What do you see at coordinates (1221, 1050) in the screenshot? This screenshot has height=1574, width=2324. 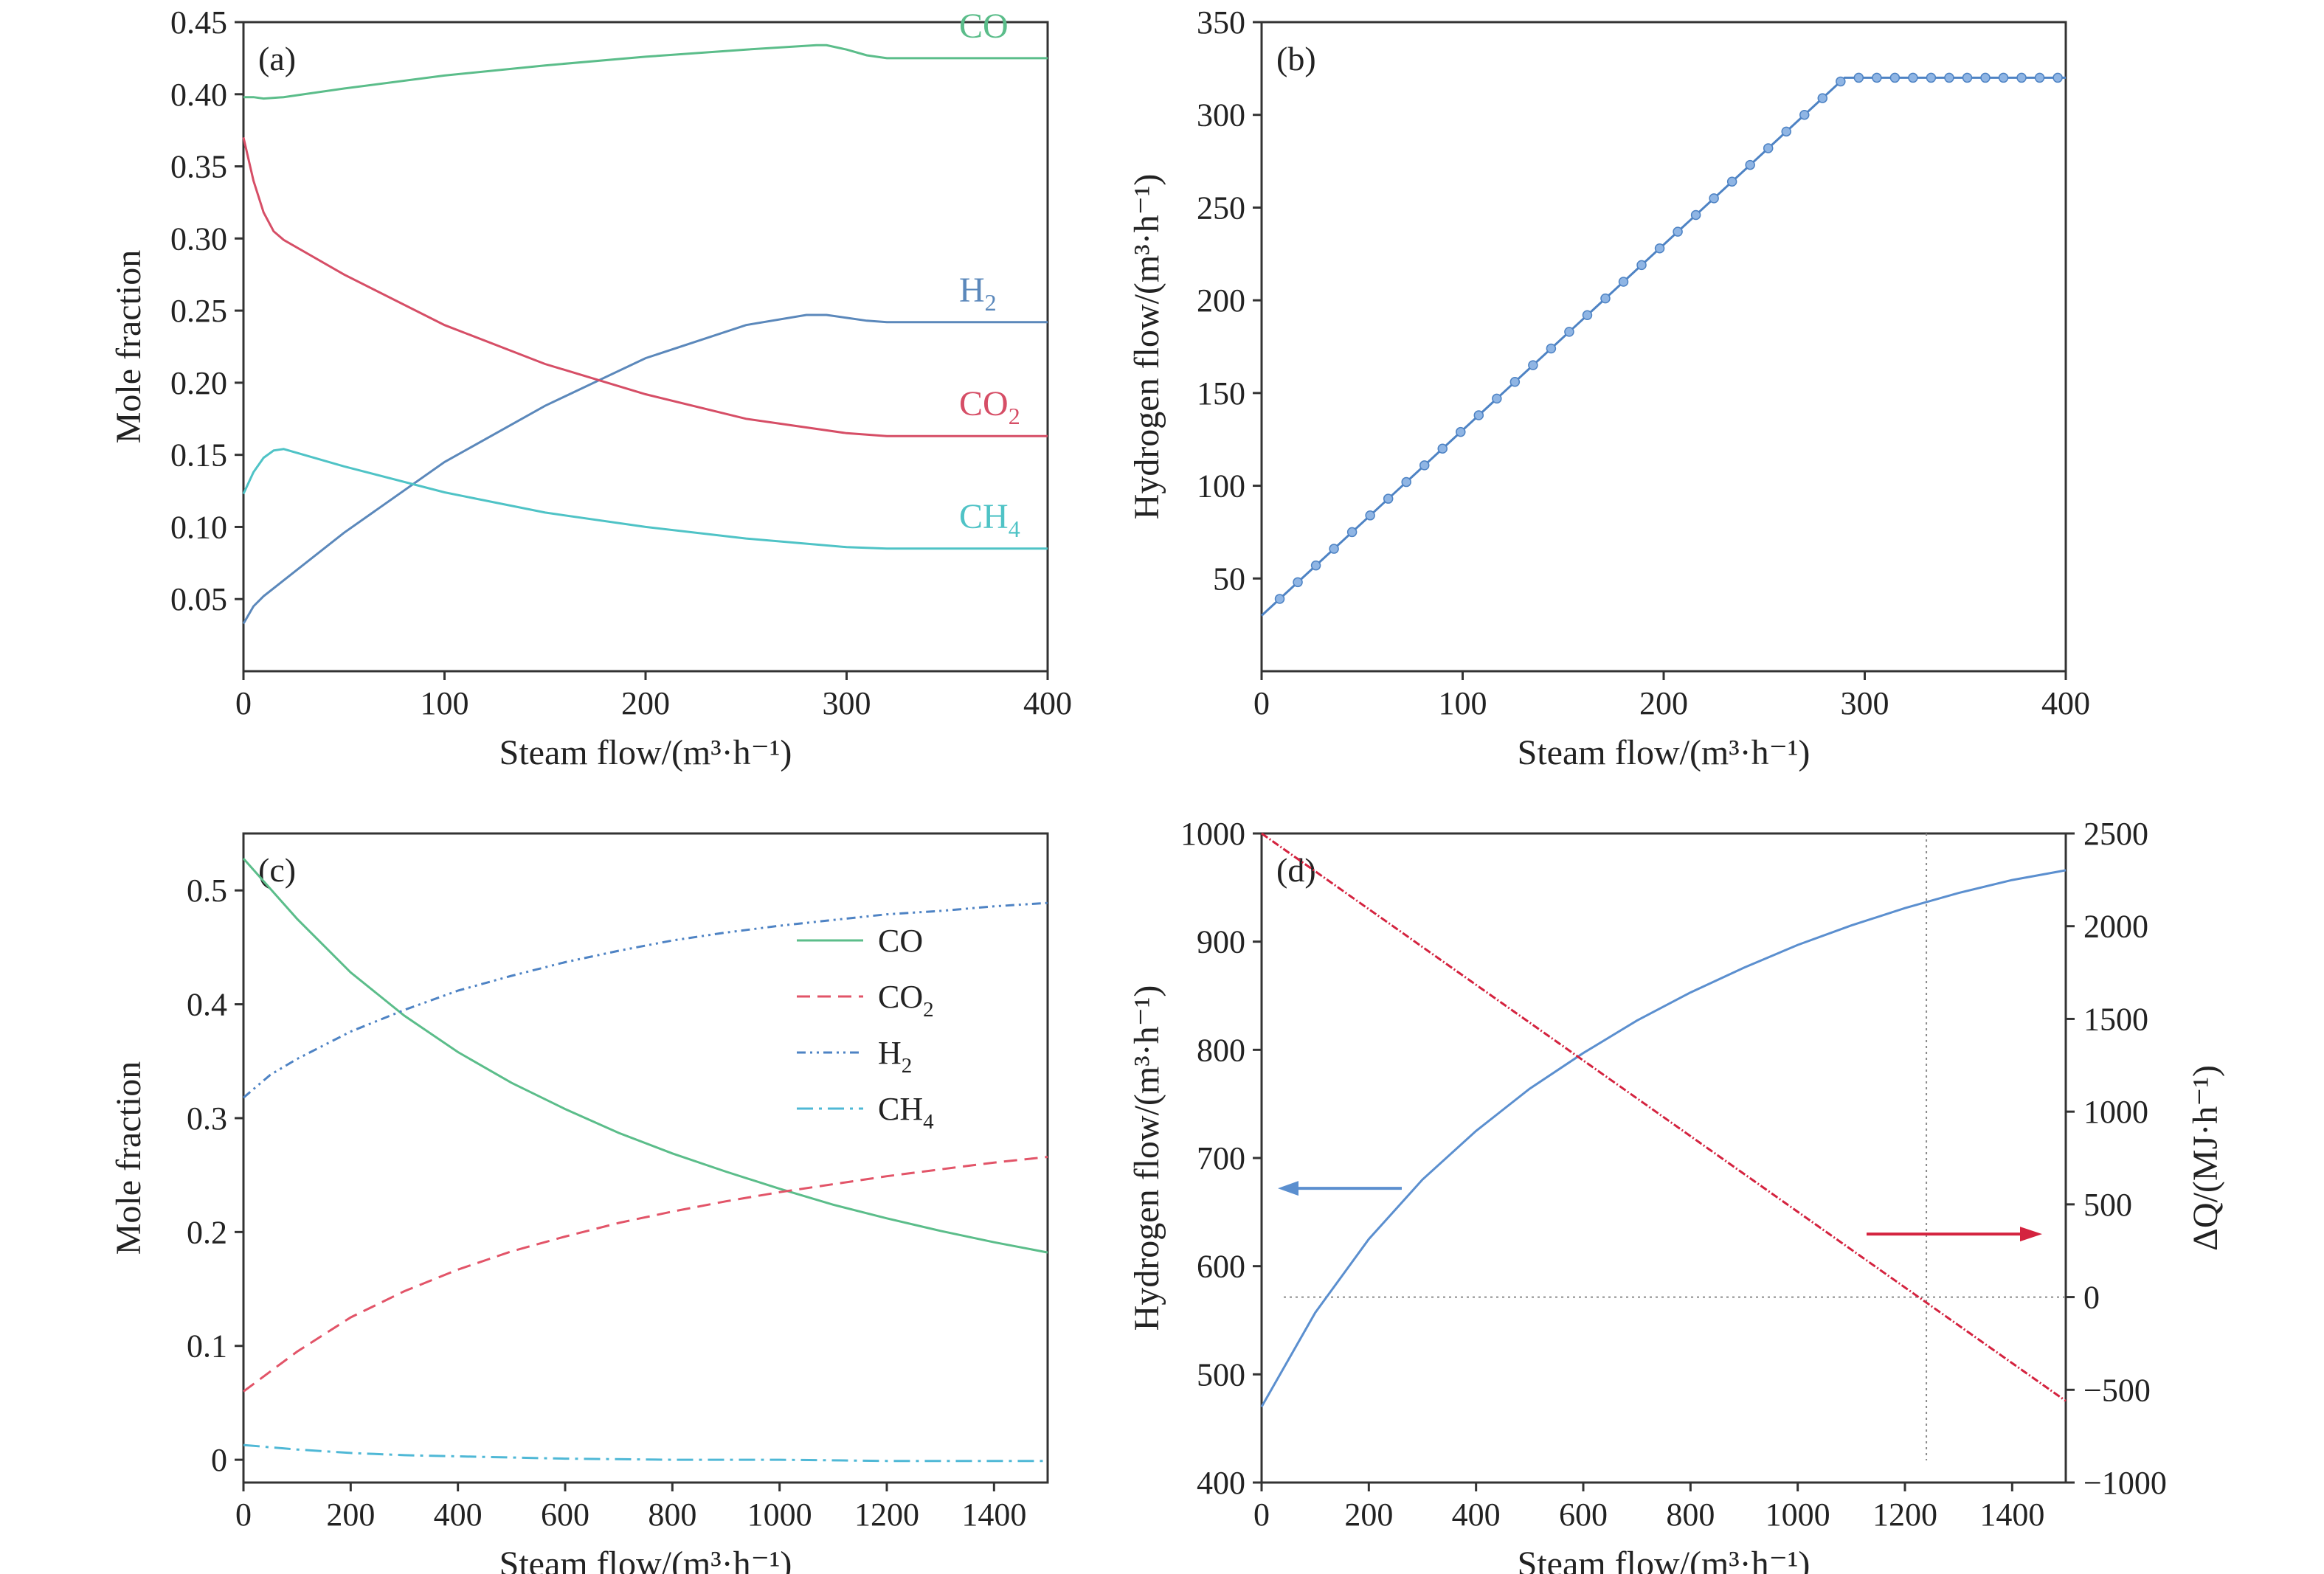 I see `y-tick-label: 800` at bounding box center [1221, 1050].